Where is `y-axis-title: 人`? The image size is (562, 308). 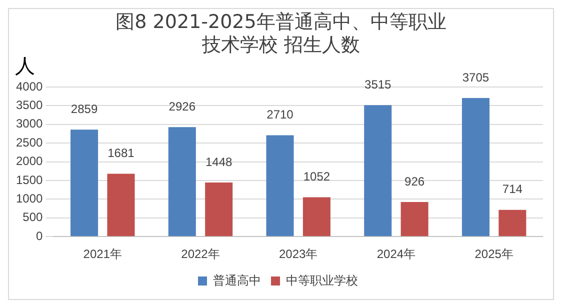 y-axis-title: 人 is located at coordinates (25, 67).